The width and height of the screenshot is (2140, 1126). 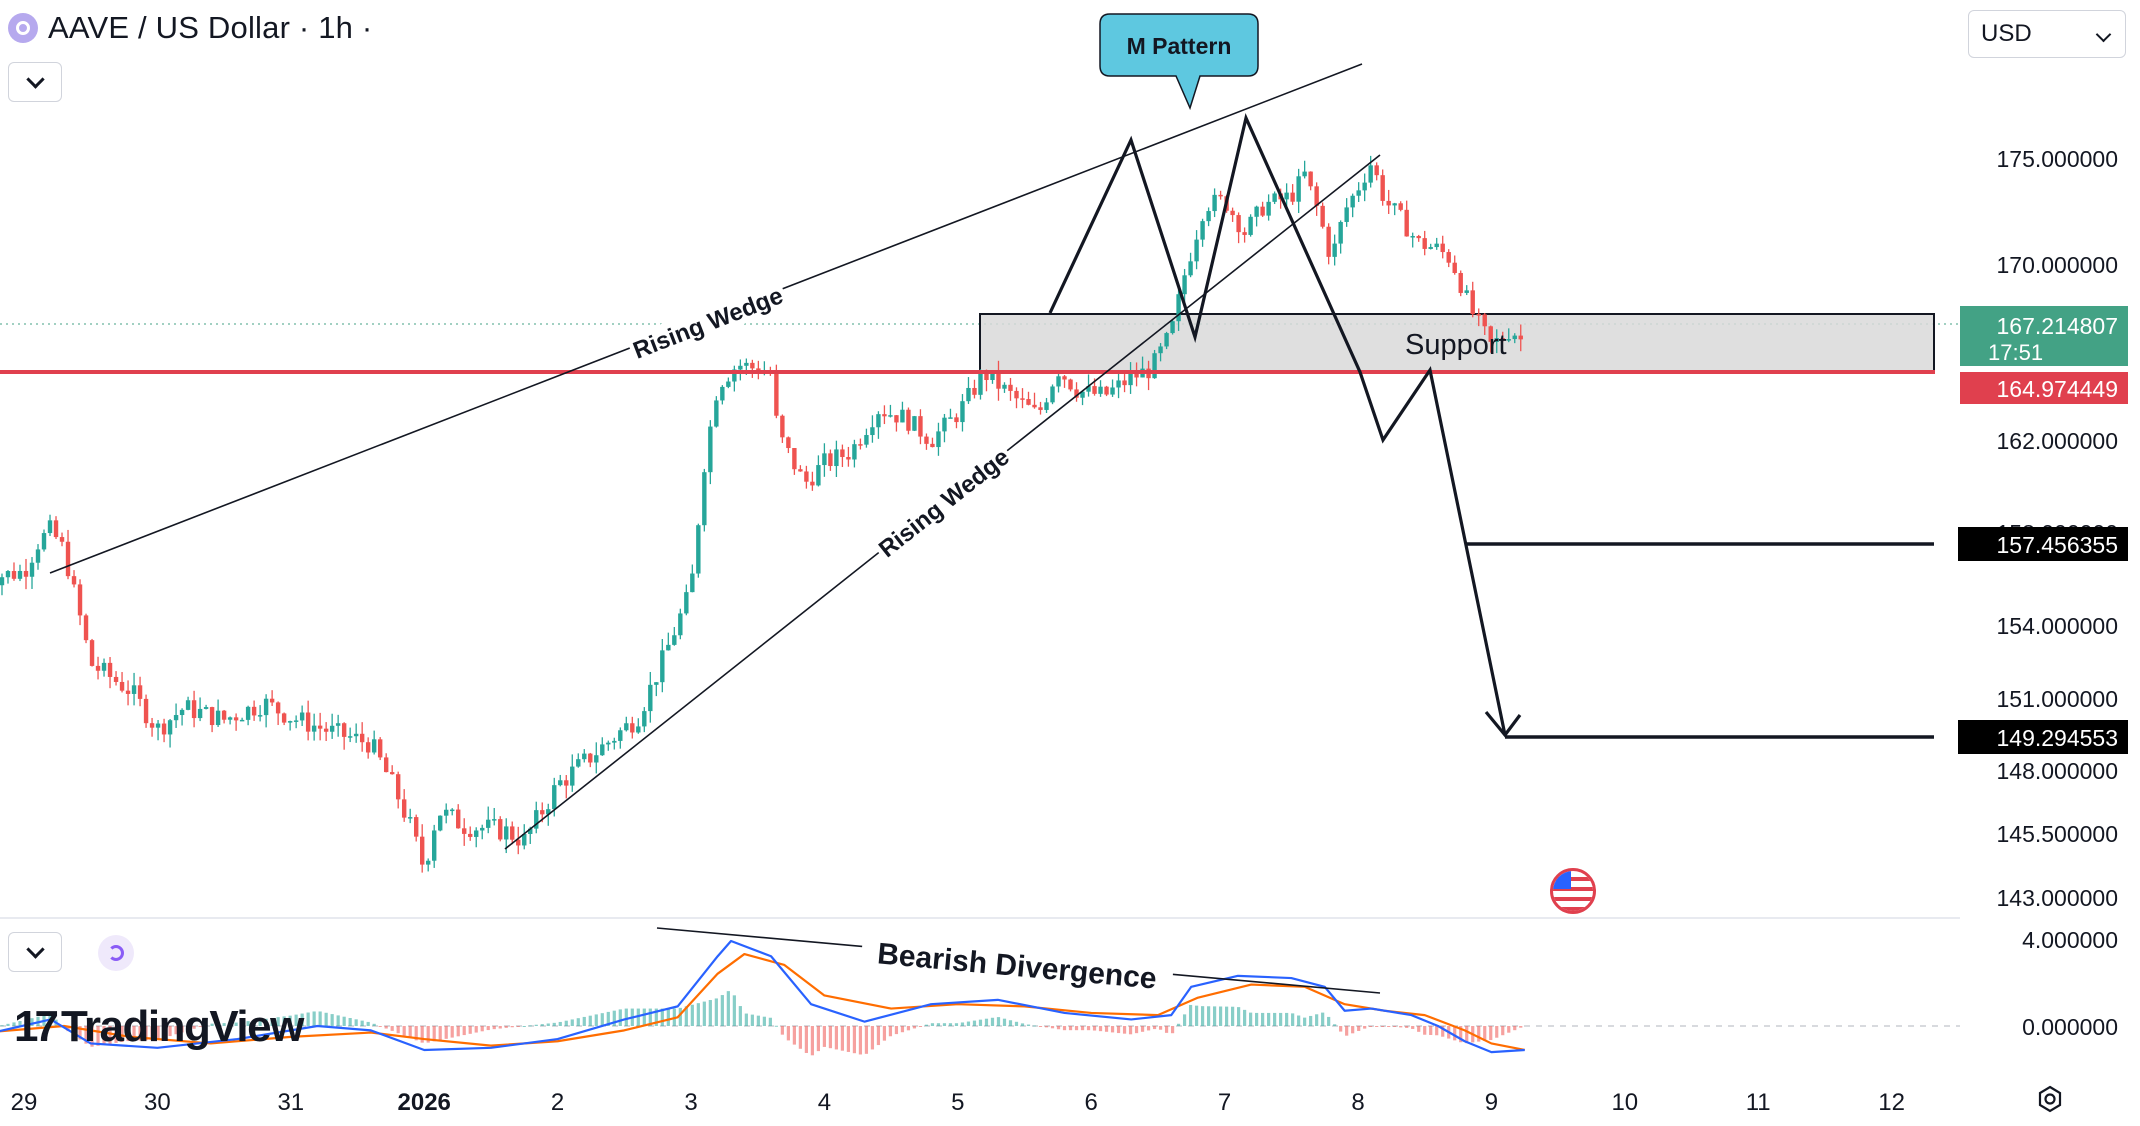 What do you see at coordinates (2047, 34) in the screenshot?
I see `currency-select: USD` at bounding box center [2047, 34].